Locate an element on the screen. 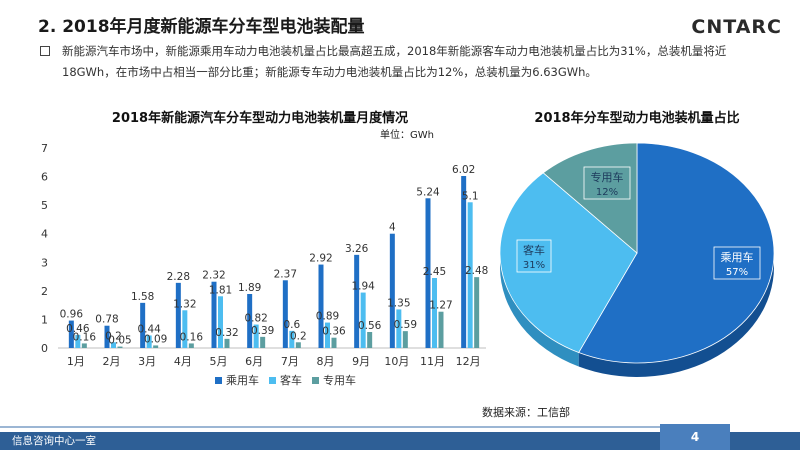 The width and height of the screenshot is (800, 450). x-tick-label: 1月 is located at coordinates (76, 361).